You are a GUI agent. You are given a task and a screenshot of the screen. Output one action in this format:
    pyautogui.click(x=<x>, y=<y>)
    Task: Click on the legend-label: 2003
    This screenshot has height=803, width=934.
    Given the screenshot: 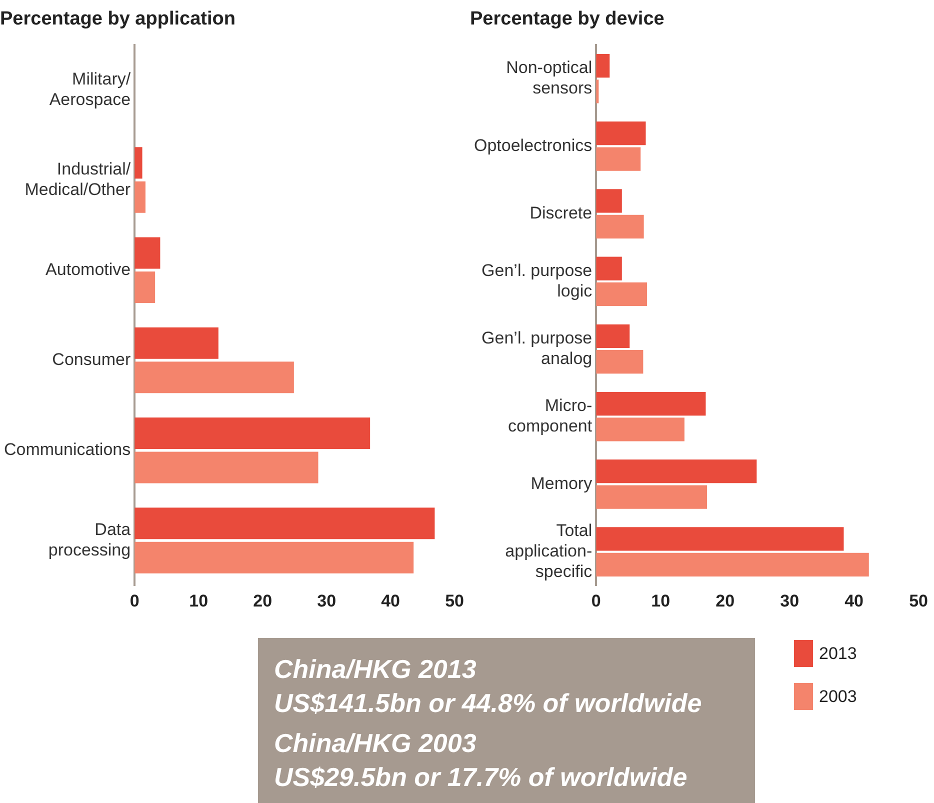 What is the action you would take?
    pyautogui.click(x=838, y=696)
    